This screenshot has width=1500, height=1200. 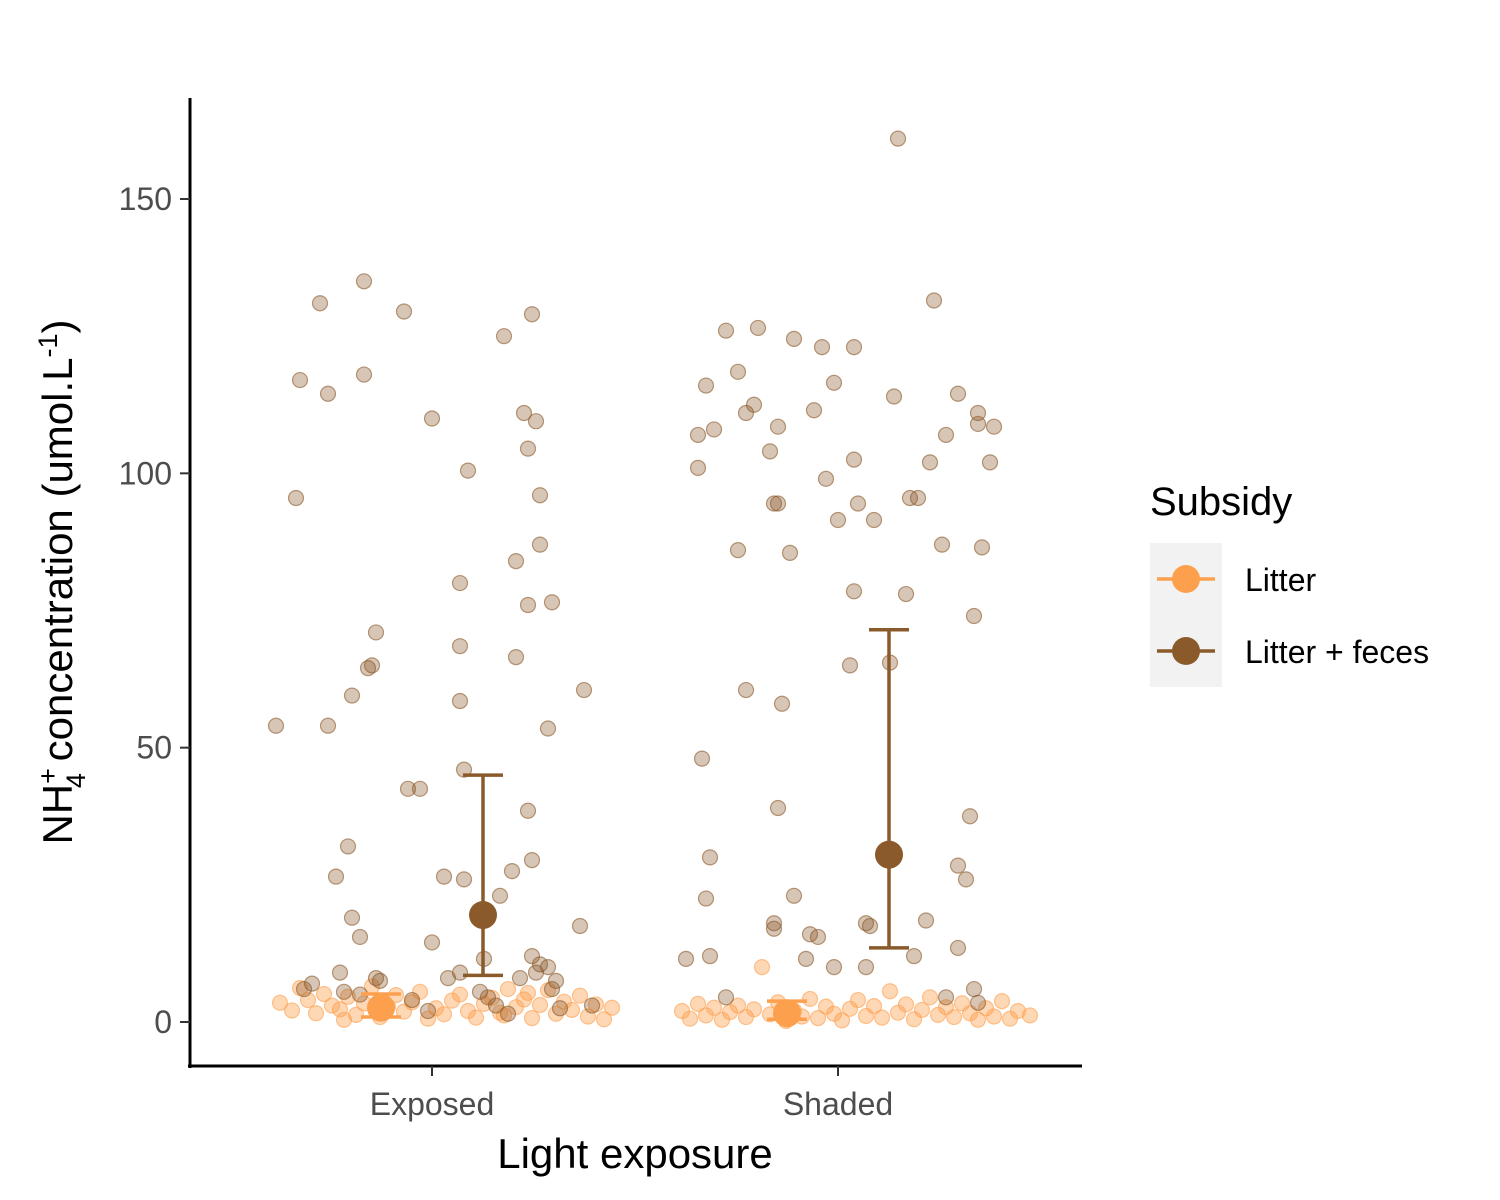 What do you see at coordinates (1280, 580) in the screenshot?
I see `legend-label: Litter` at bounding box center [1280, 580].